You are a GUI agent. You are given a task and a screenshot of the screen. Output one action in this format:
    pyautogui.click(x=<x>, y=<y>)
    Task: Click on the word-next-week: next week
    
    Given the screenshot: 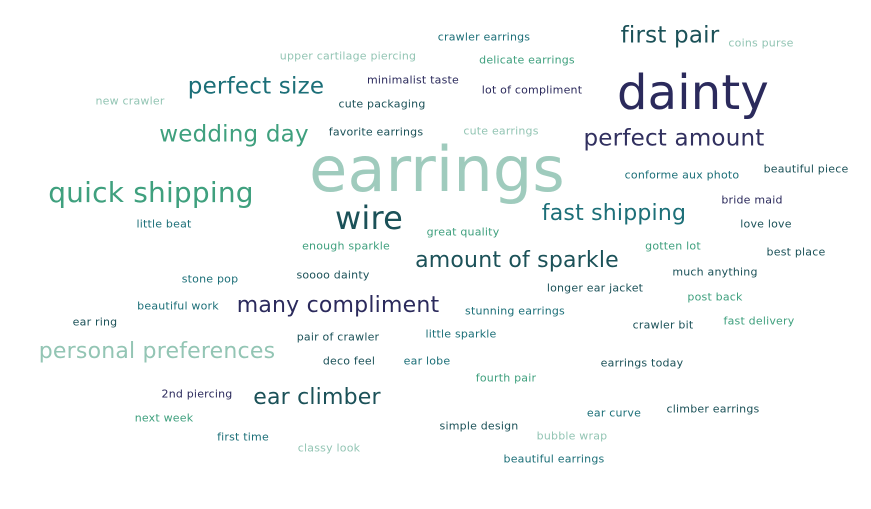 What is the action you would take?
    pyautogui.click(x=164, y=418)
    